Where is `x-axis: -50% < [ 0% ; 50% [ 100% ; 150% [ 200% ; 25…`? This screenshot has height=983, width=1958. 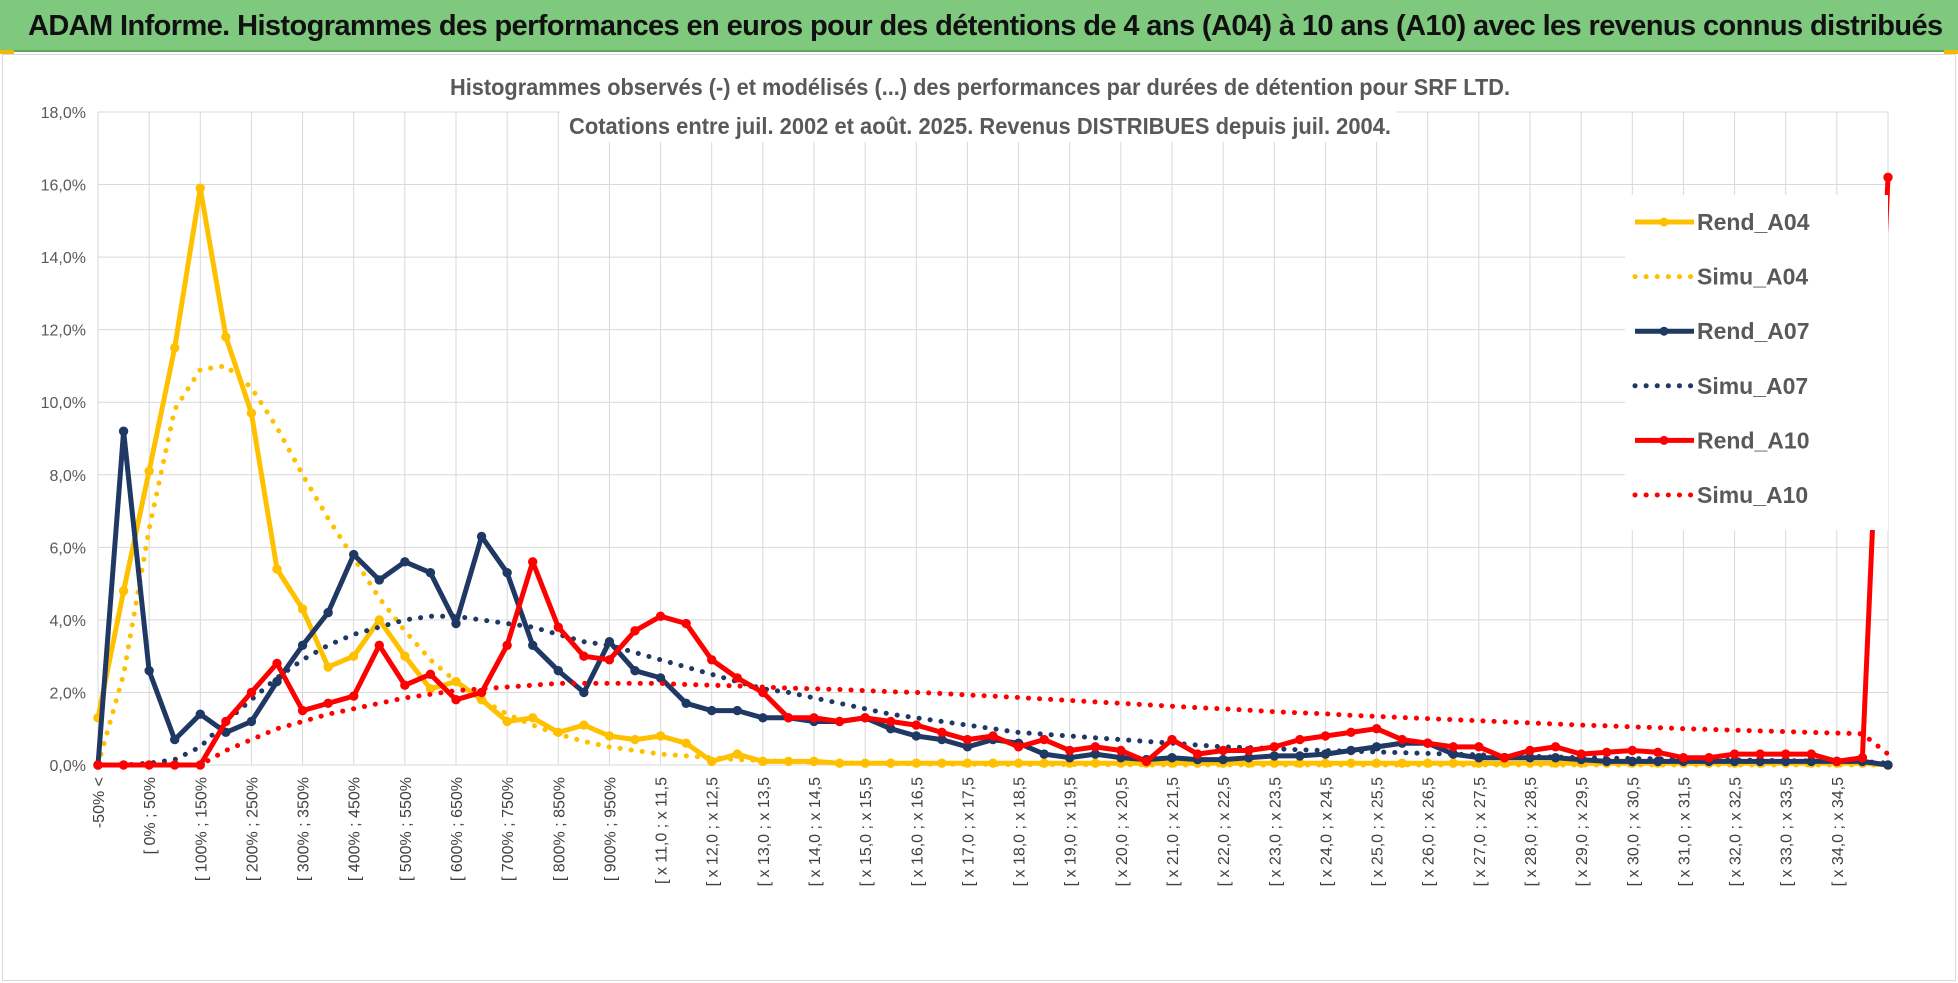
x-axis: -50% < [ 0% ; 50% [ 100% ; 150% [ 200% ; 25… is located at coordinates (969, 832).